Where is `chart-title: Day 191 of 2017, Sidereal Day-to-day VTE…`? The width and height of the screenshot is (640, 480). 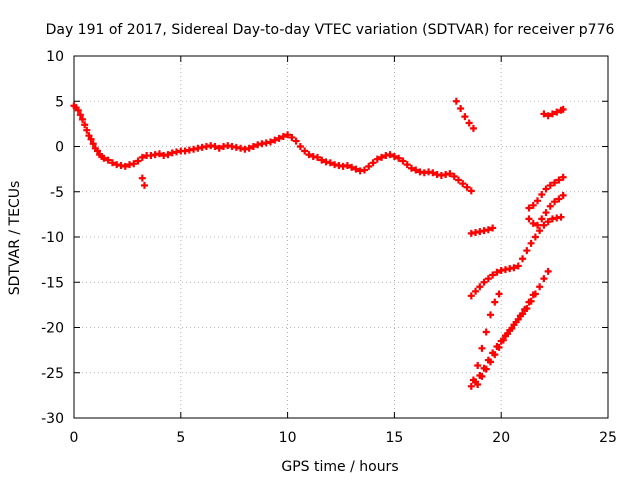
chart-title: Day 191 of 2017, Sidereal Day-to-day VTE… is located at coordinates (330, 30).